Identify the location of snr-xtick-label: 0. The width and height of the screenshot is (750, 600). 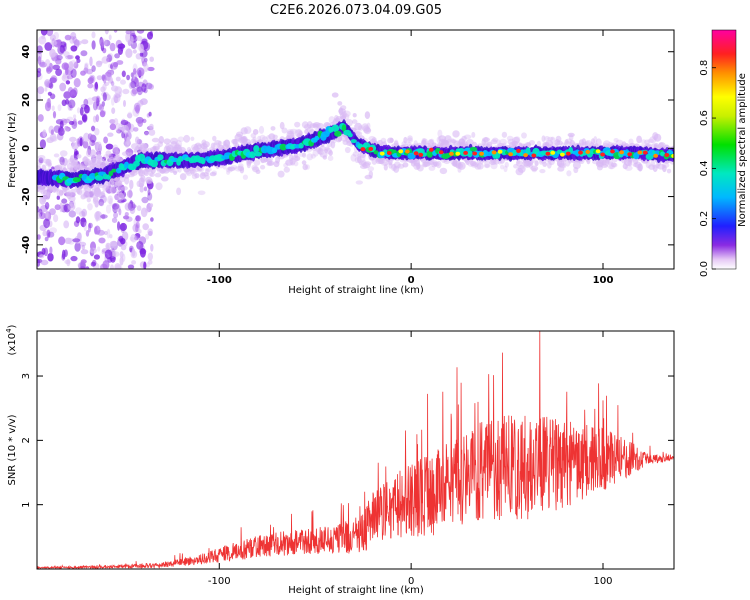
(411, 581).